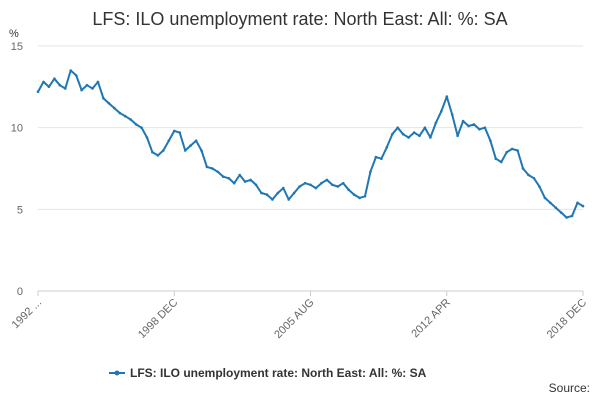  I want to click on x-axis: 1992 ... 1998 DEC 2005 AUG 2012 APR 2018 DEC, so click(299, 315).